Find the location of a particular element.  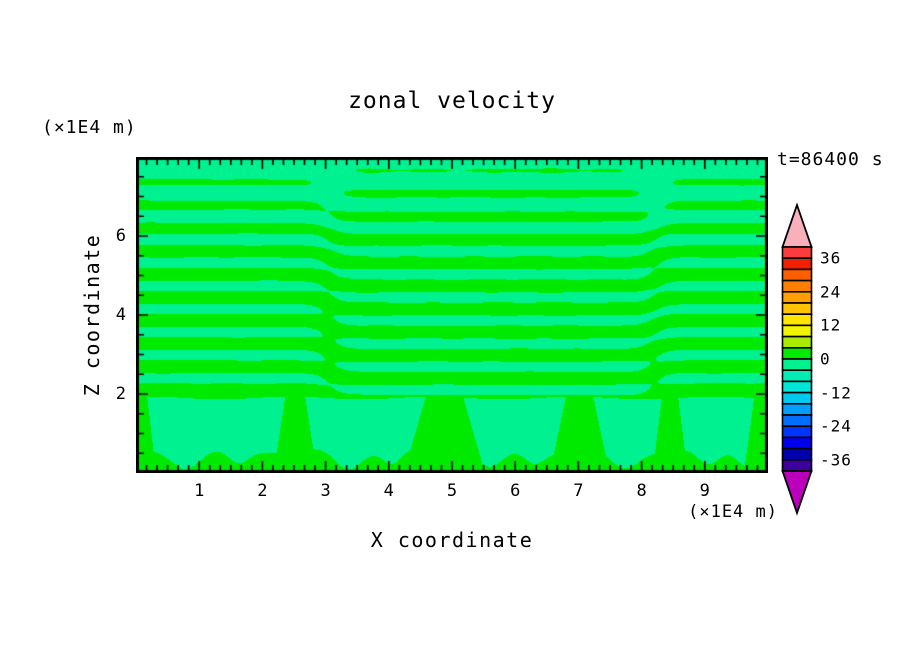

colorbar-svg is located at coordinates (797, 359).